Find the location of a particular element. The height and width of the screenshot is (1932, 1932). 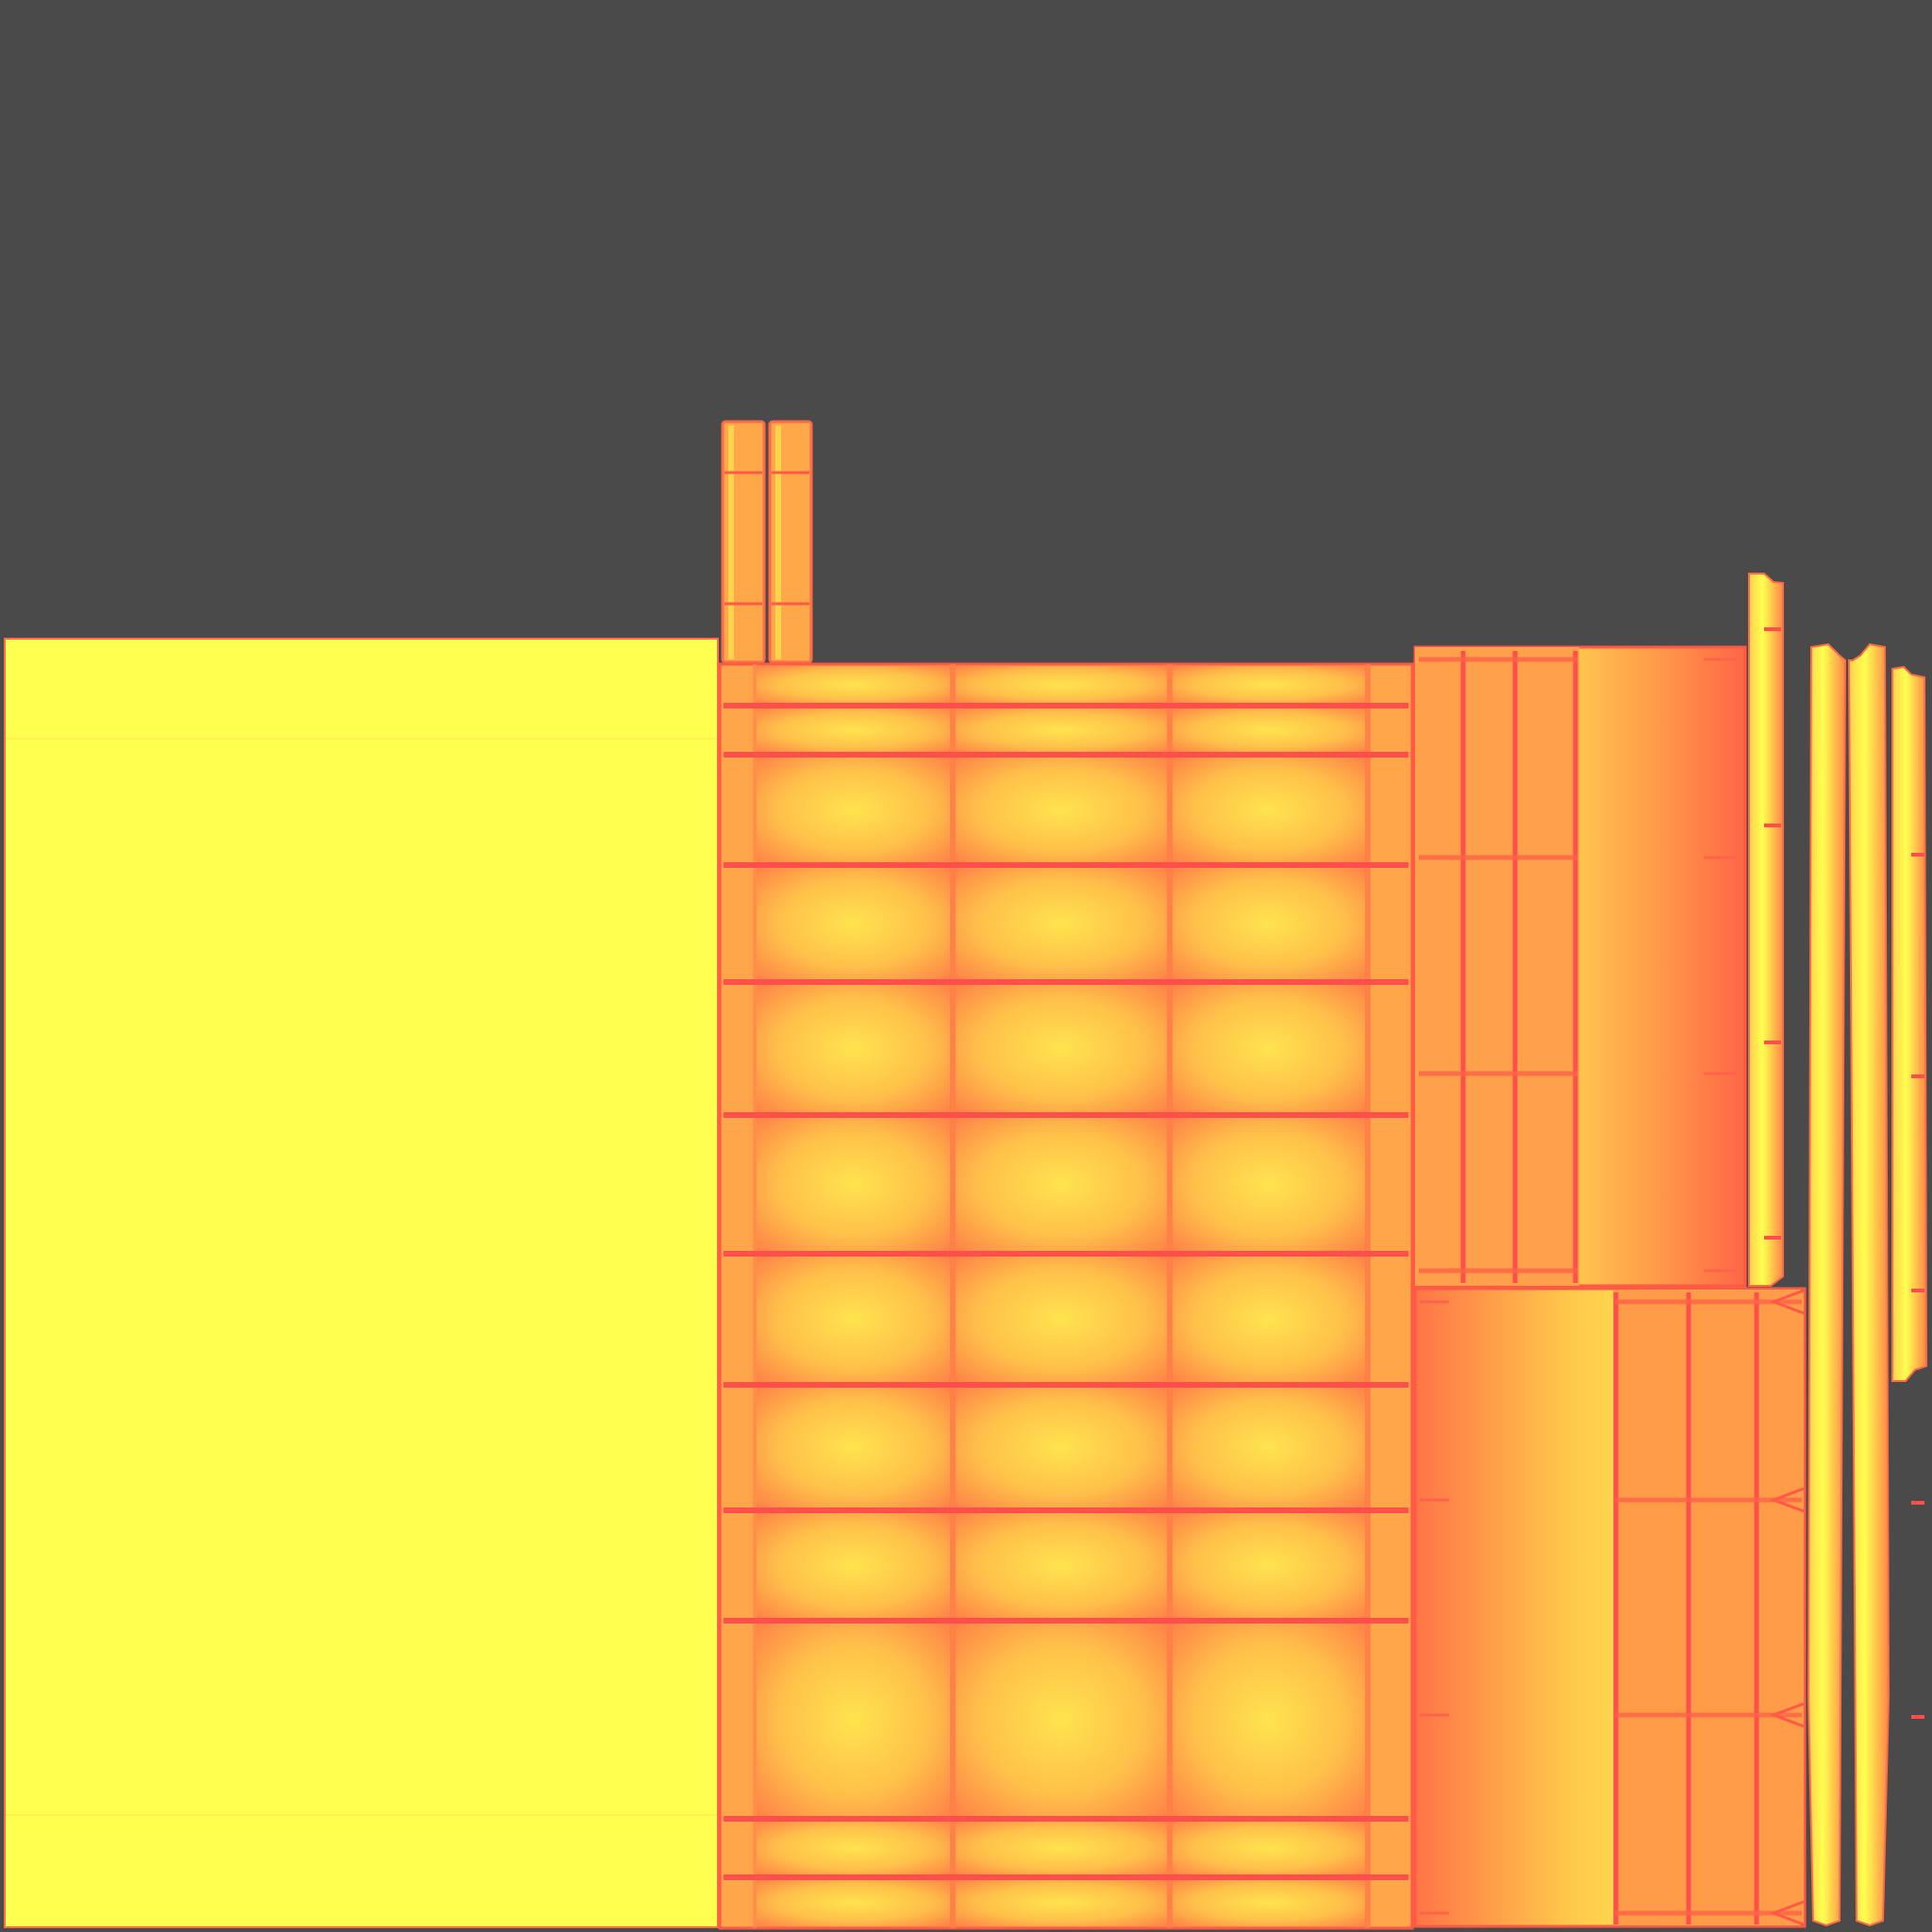

thin-rail-islands is located at coordinates (1838, 1250).